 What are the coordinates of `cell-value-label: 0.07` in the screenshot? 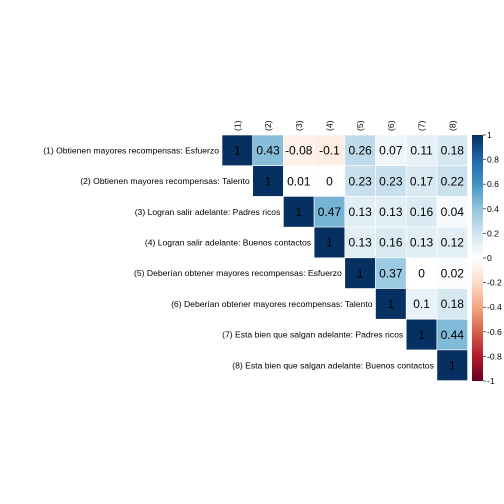 It's located at (391, 151).